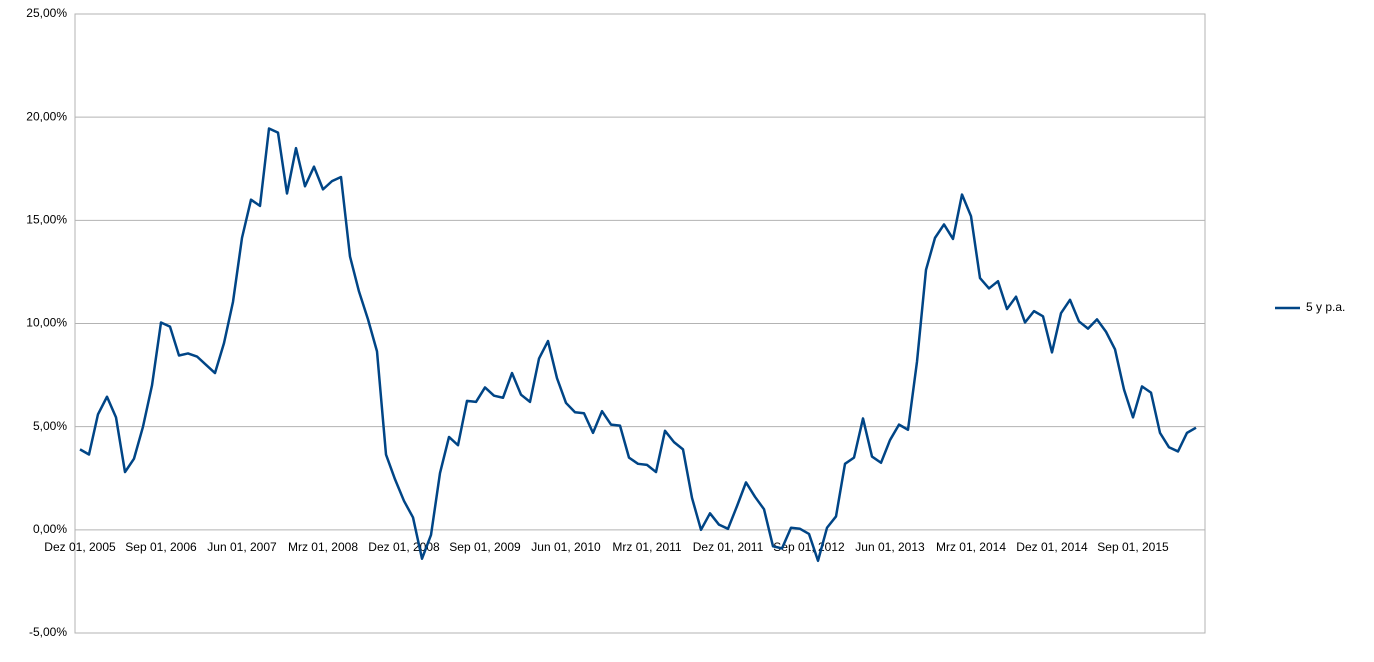 The width and height of the screenshot is (1374, 662). Describe the element at coordinates (242, 547) in the screenshot. I see `x-tick-label: Jun 01, 2007` at that location.